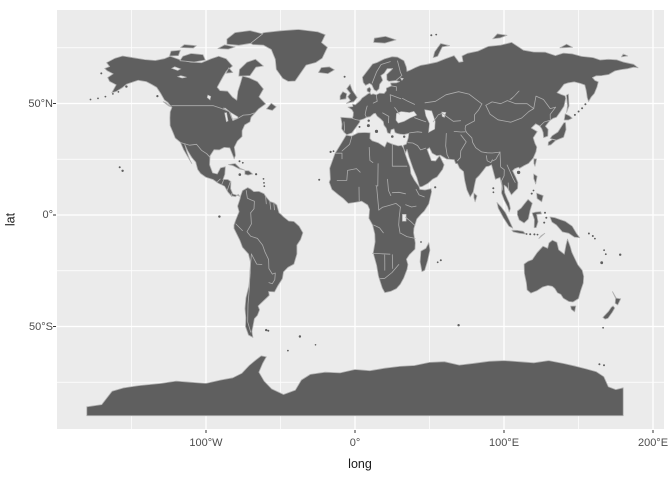 The image size is (672, 480). What do you see at coordinates (500, 36) in the screenshot?
I see `land-severnaya-zemlya` at bounding box center [500, 36].